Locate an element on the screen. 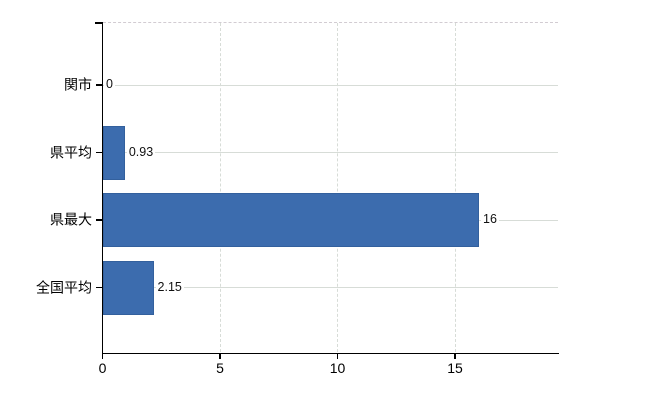  y-axis-line is located at coordinates (102, 187).